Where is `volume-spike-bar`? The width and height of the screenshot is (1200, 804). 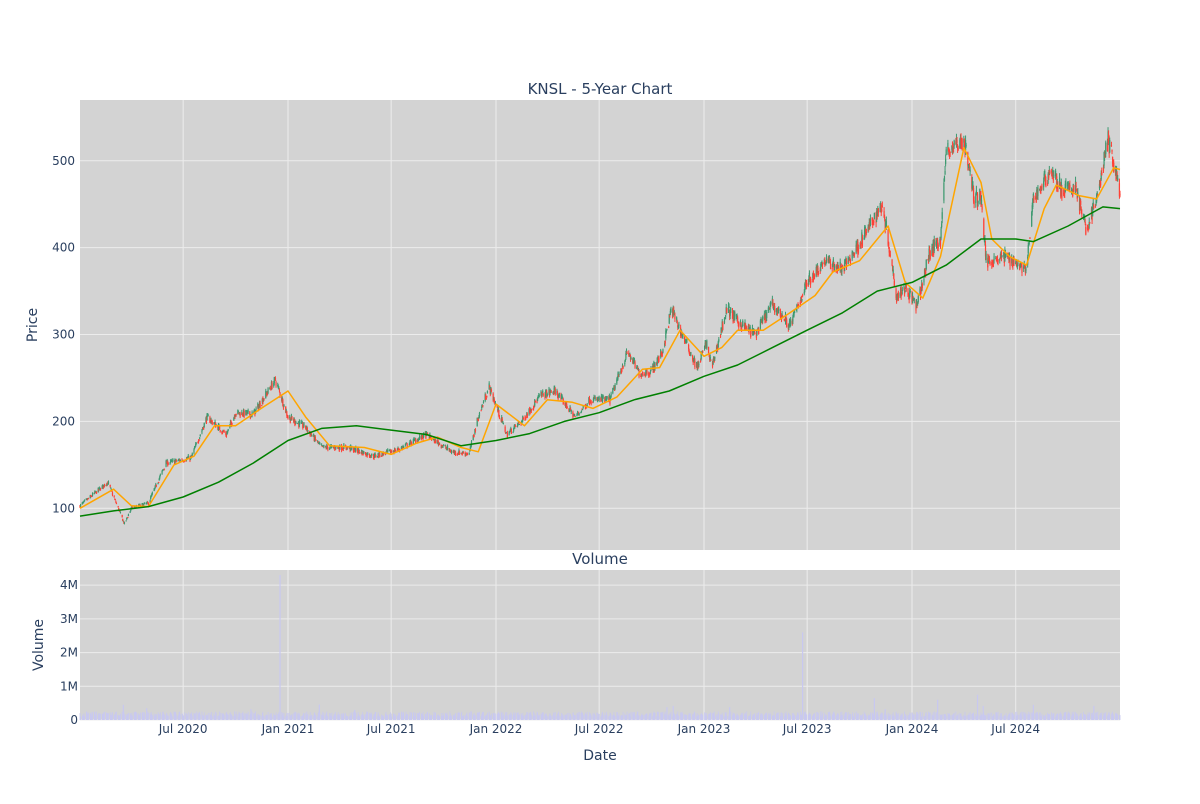
volume-spike-bar is located at coordinates (673, 712).